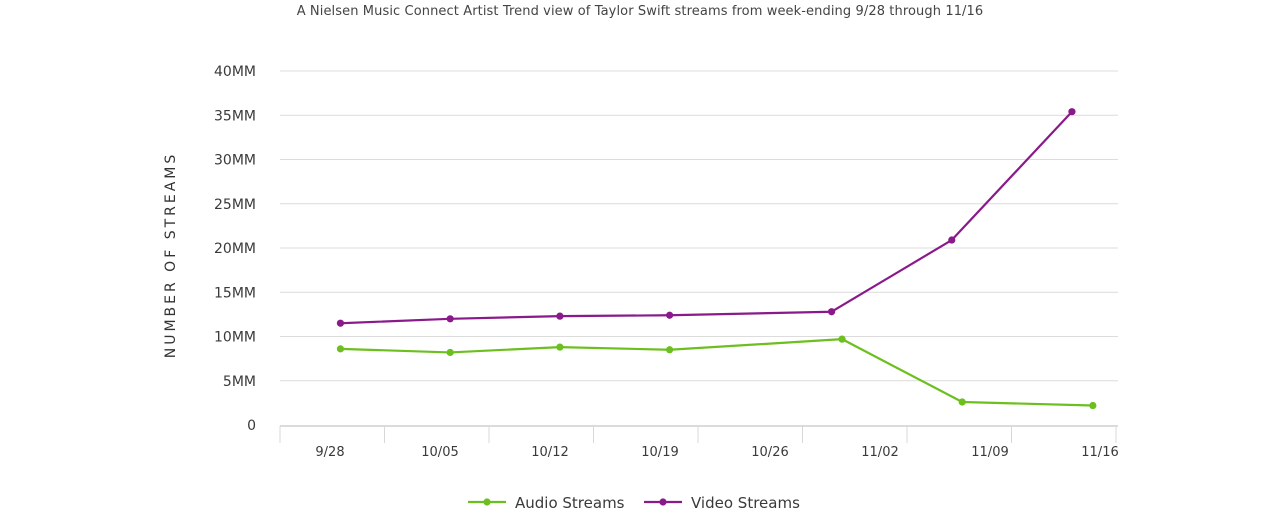 The image size is (1280, 515). I want to click on y-tick-label: 15MM, so click(235, 293).